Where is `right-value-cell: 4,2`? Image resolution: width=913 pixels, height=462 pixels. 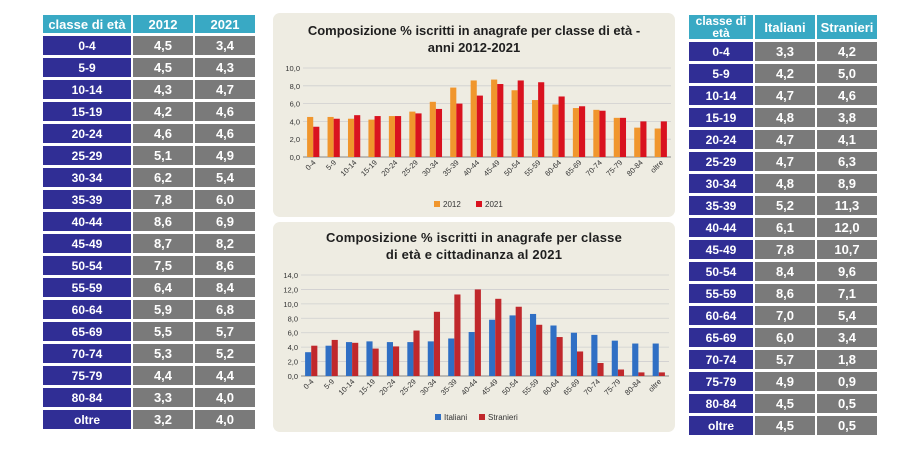 right-value-cell: 4,2 is located at coordinates (784, 73).